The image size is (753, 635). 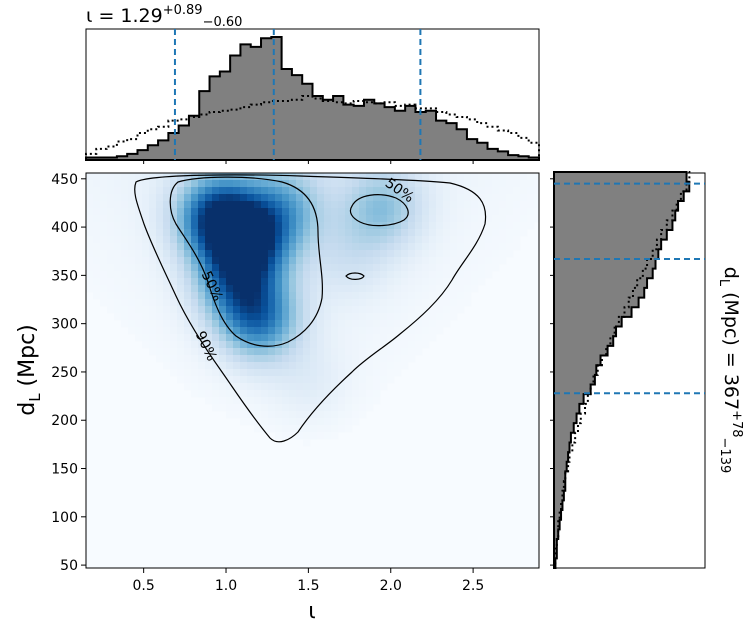 What do you see at coordinates (246, 261) in the screenshot?
I see `contour-50-main` at bounding box center [246, 261].